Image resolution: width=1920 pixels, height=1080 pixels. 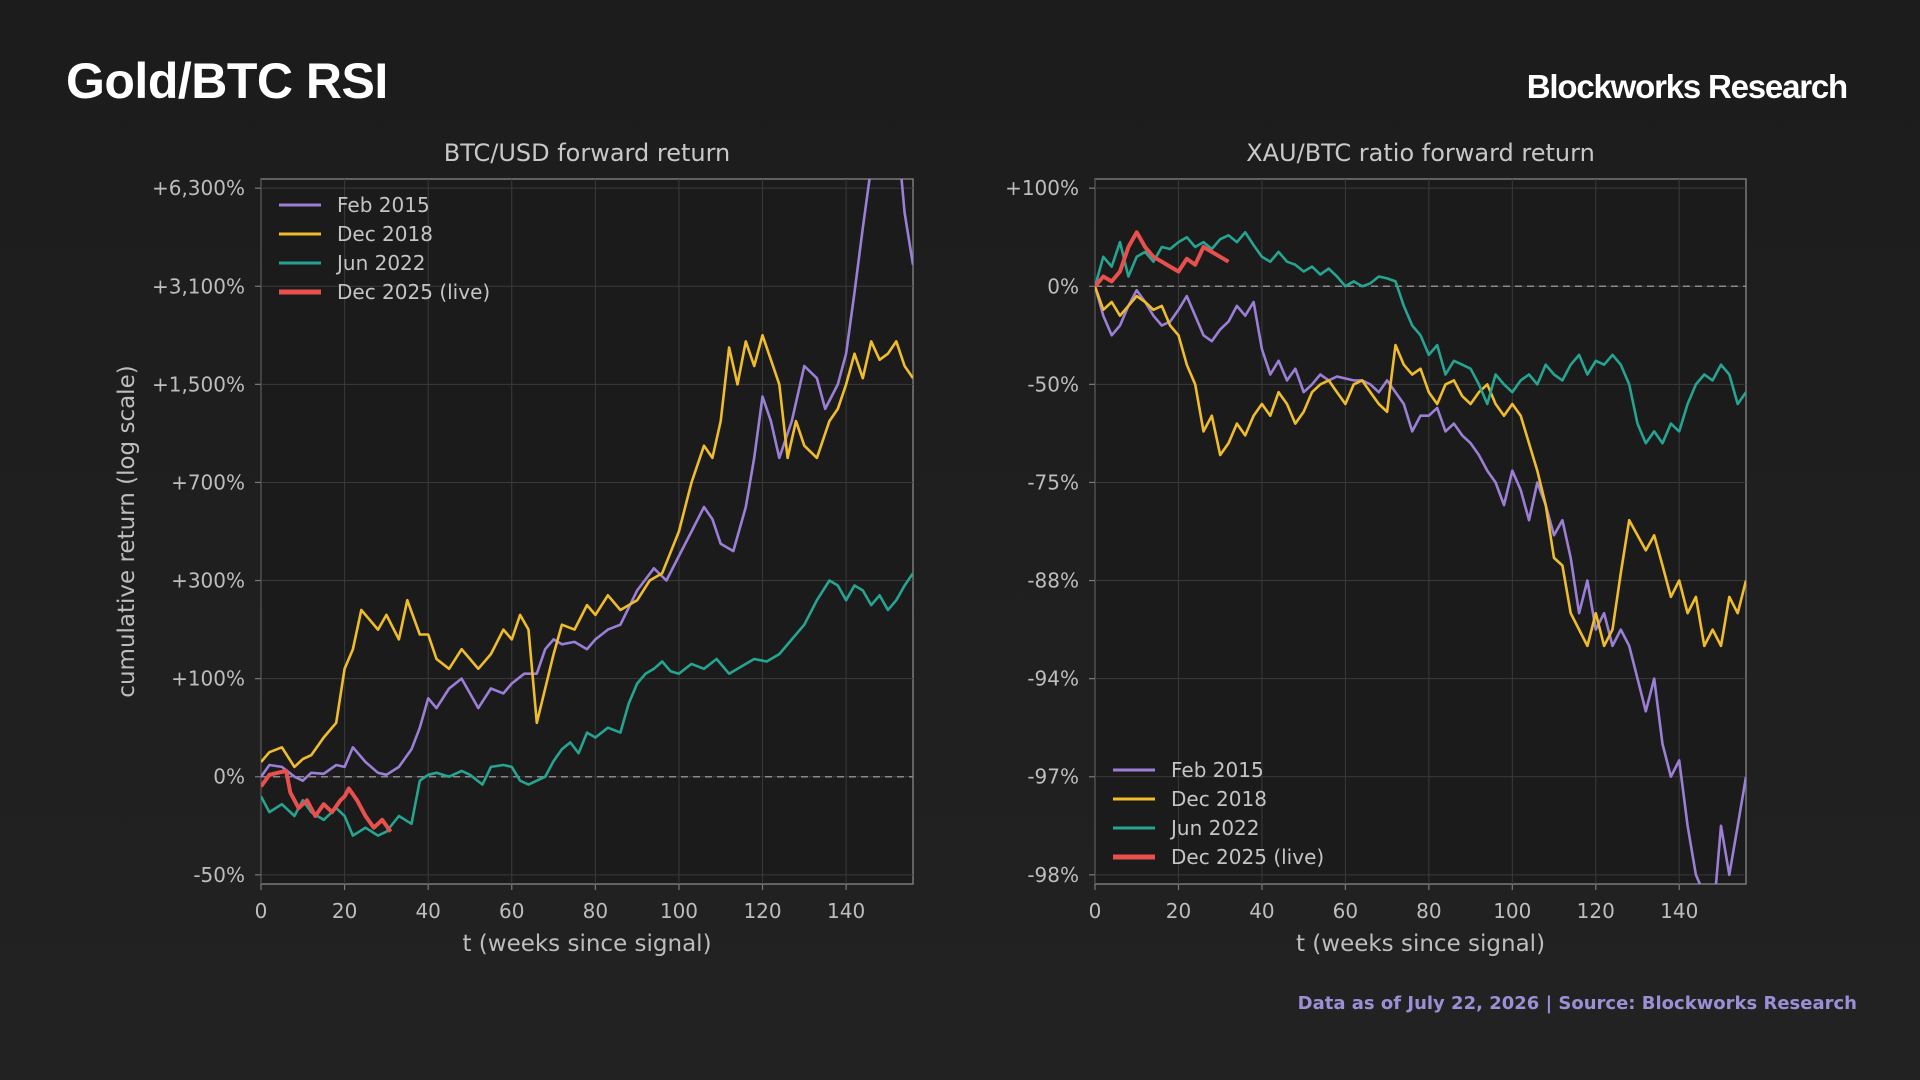 I want to click on chart-title: XAU/BTC ratio forward return, so click(x=1420, y=153).